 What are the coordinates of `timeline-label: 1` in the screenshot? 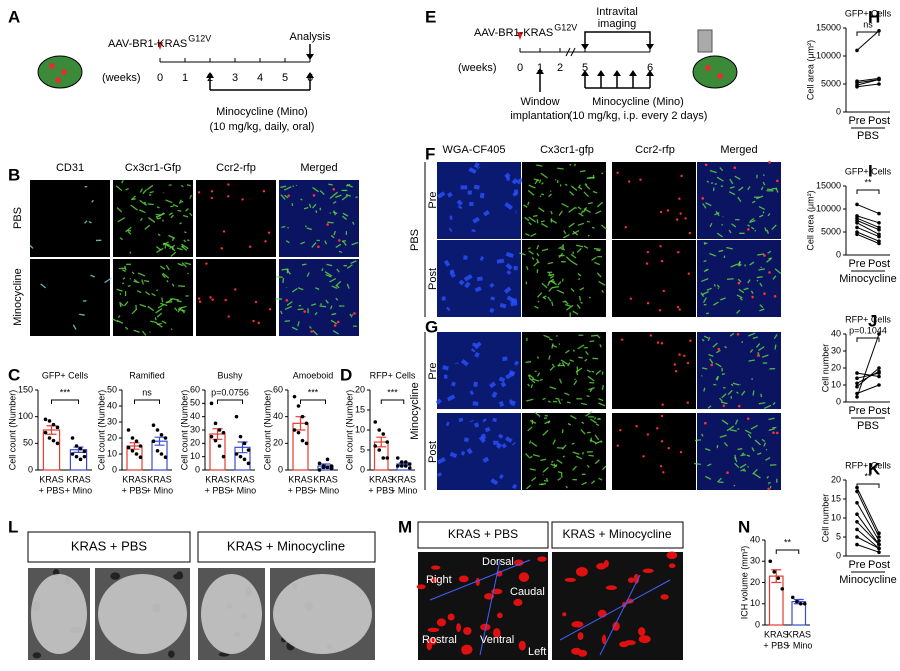 It's located at (540, 68).